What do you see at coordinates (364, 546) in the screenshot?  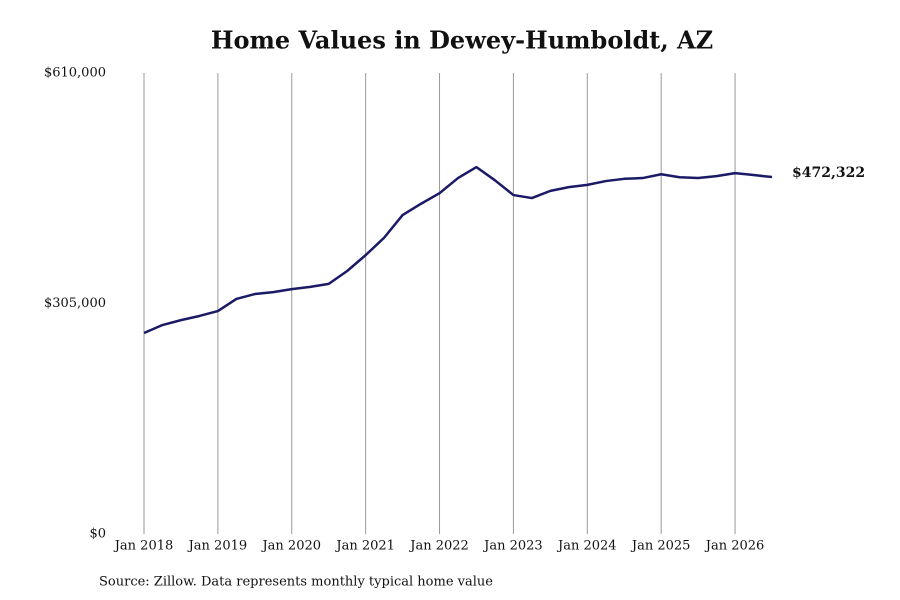 I see `x-tick-label: Jan 2021` at bounding box center [364, 546].